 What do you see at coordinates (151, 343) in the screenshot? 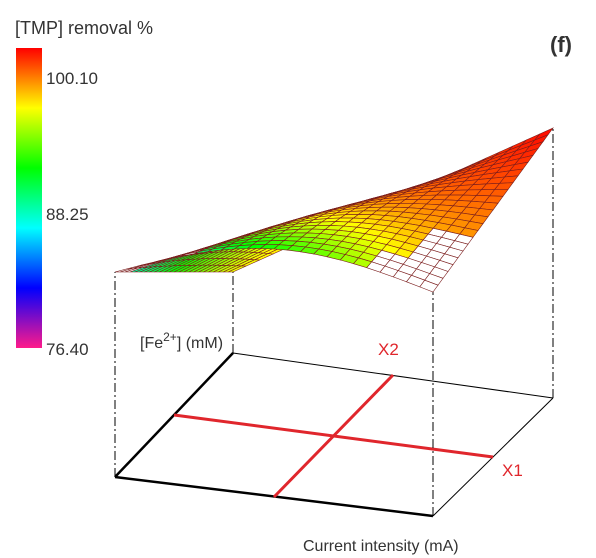
I see `fe-label-main: [Fe` at bounding box center [151, 343].